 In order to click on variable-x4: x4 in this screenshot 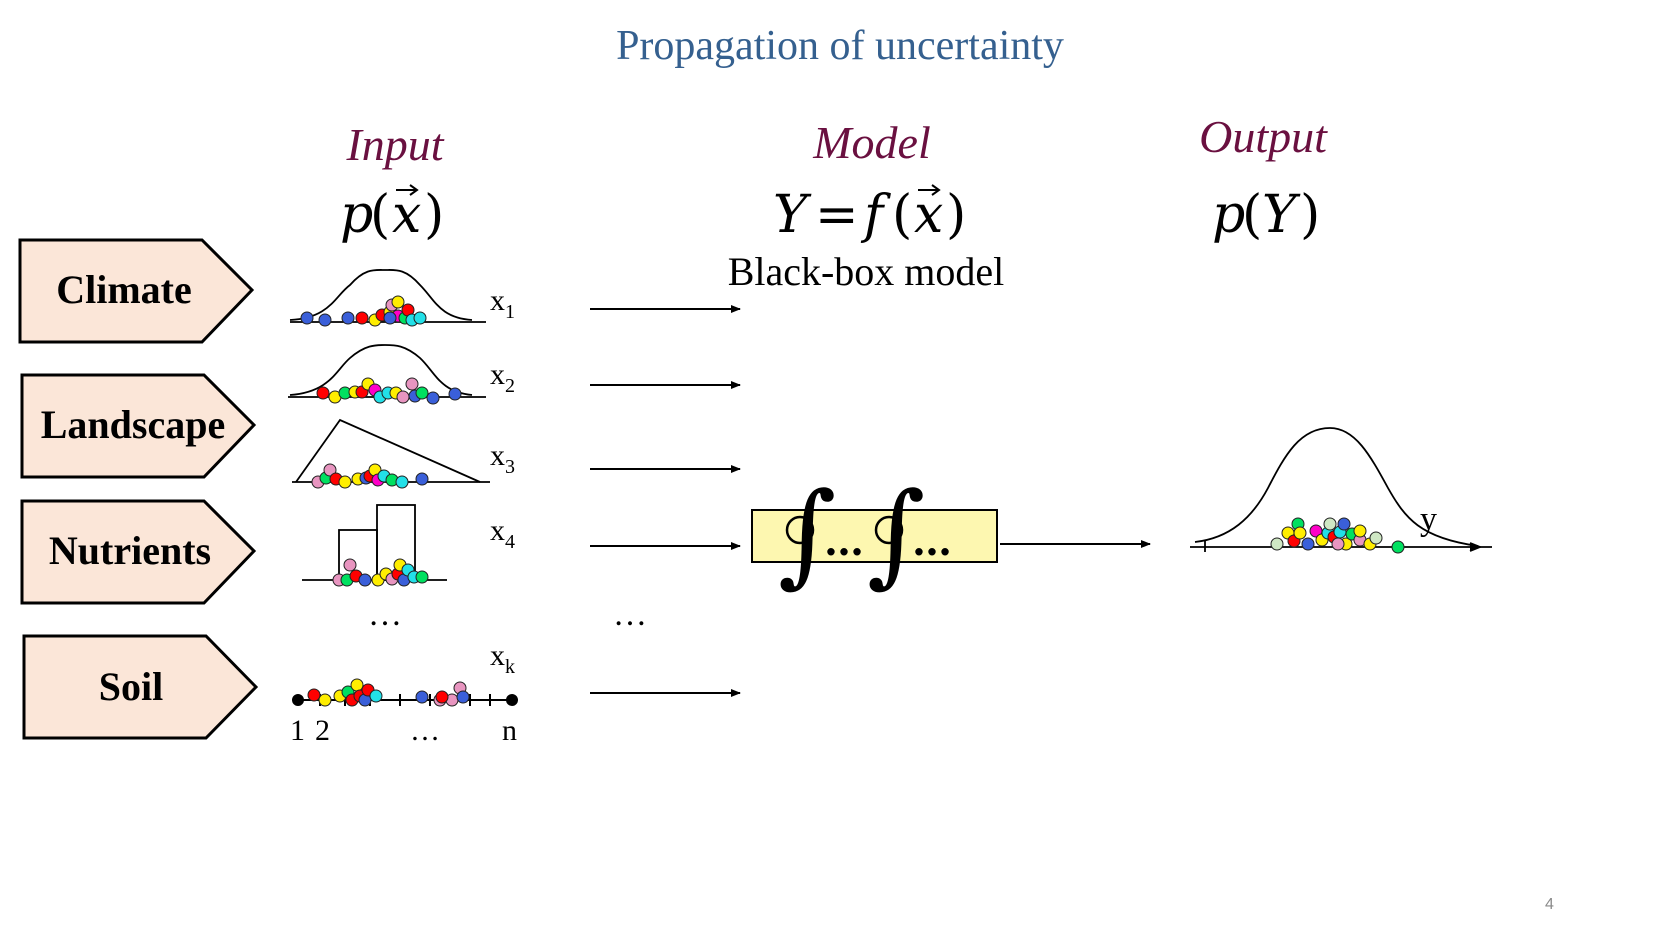, I will do `click(502, 533)`.